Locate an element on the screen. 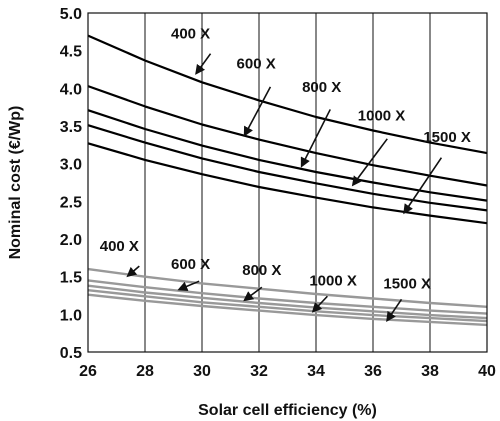 Image resolution: width=500 pixels, height=421 pixels. y-tick-label: 2.0 is located at coordinates (71, 240).